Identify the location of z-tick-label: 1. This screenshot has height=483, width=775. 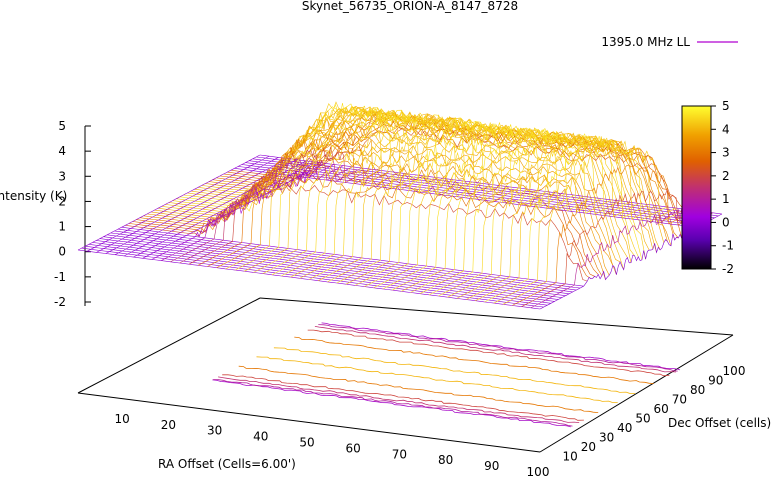
(62, 227).